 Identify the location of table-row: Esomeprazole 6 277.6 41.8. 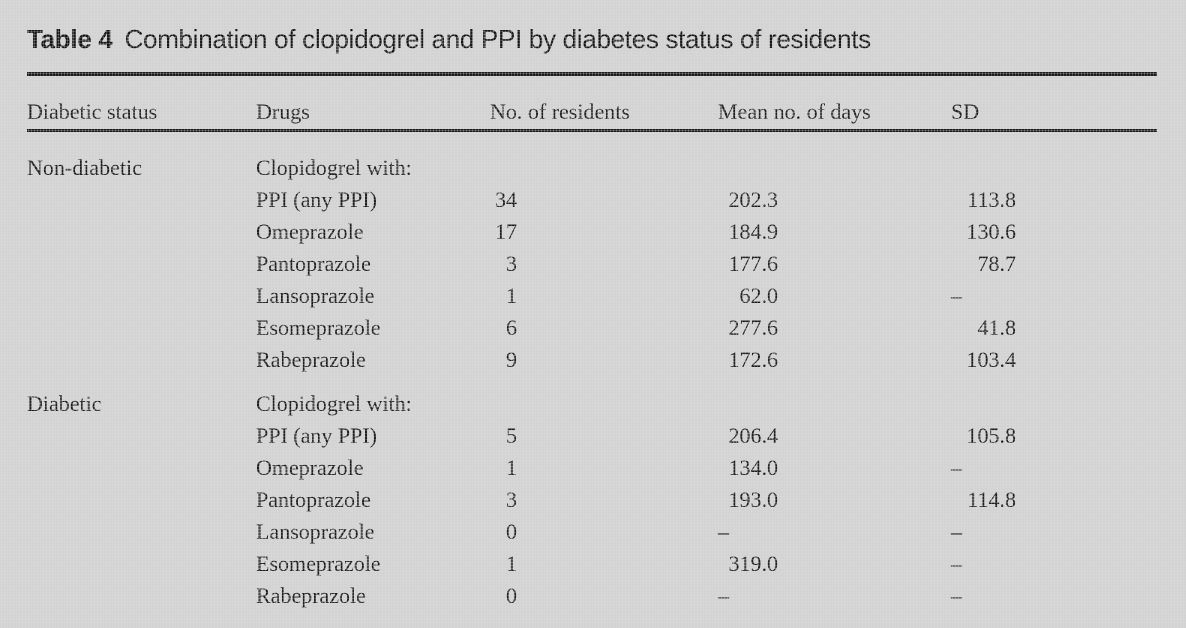
(593, 328).